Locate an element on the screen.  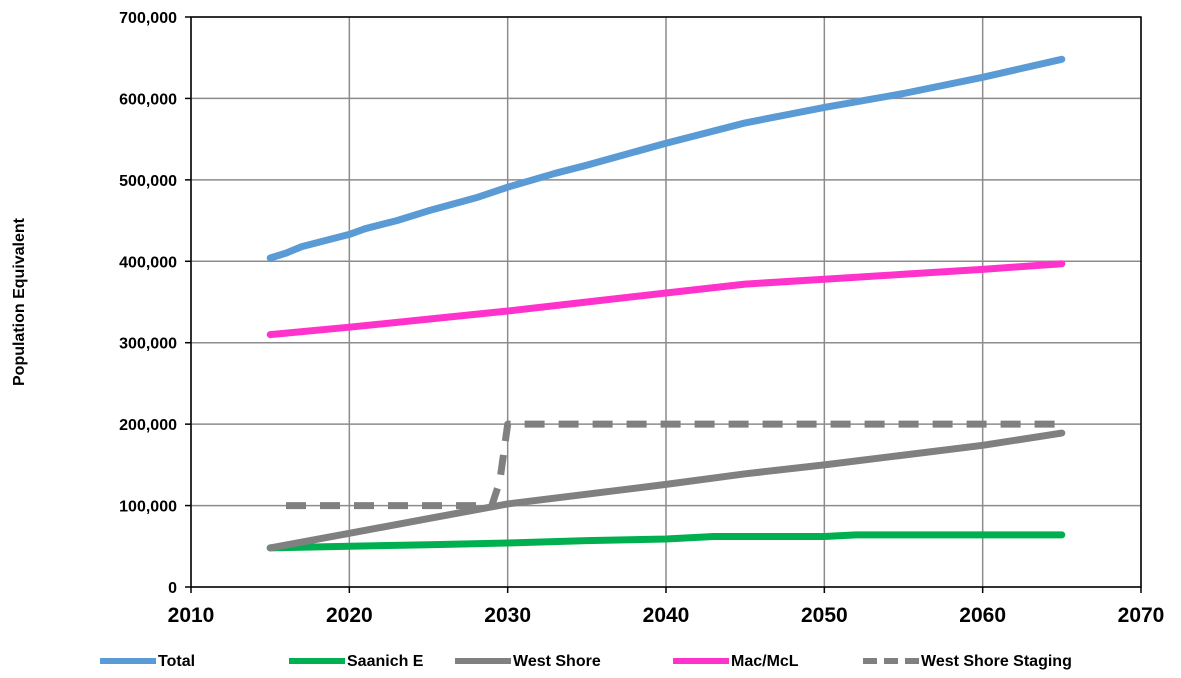
series-line-west-shore-staging is located at coordinates (674, 465).